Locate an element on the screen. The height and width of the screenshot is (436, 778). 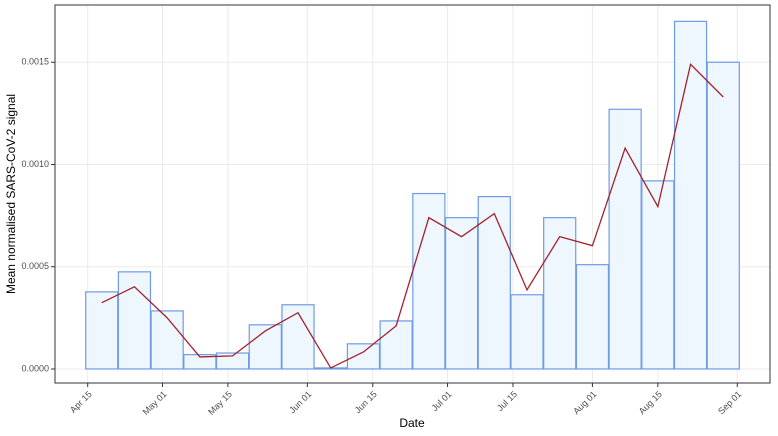
x-tick-label: May 15 is located at coordinates (220, 403).